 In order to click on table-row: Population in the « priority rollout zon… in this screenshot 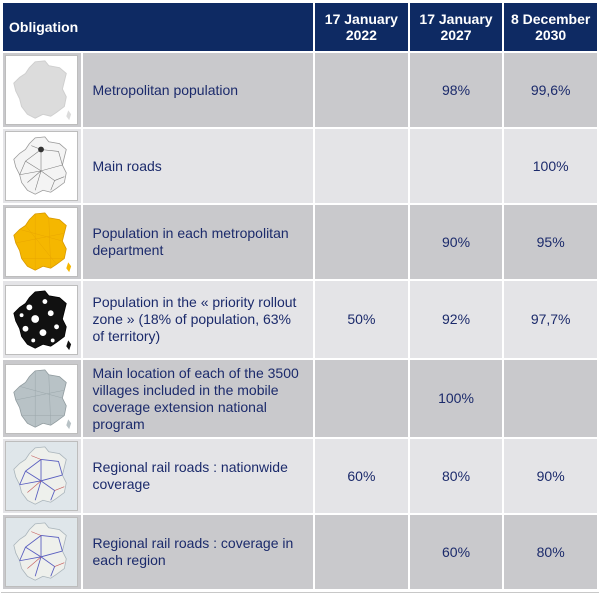, I will do `click(300, 319)`.